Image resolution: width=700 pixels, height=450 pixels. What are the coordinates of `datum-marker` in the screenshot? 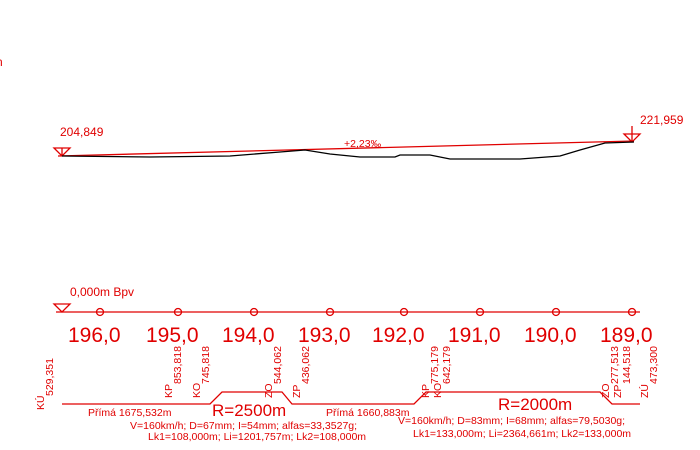 It's located at (62, 308).